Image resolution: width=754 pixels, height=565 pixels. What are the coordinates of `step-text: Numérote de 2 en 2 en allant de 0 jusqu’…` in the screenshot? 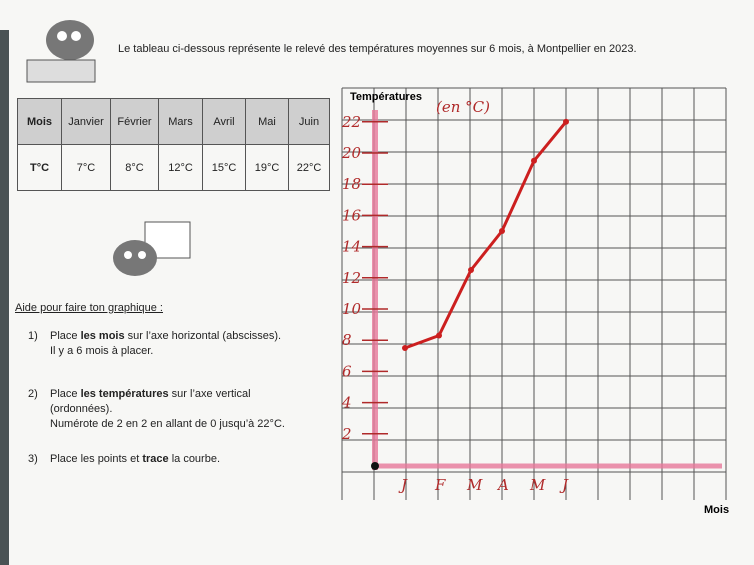 It's located at (167, 424).